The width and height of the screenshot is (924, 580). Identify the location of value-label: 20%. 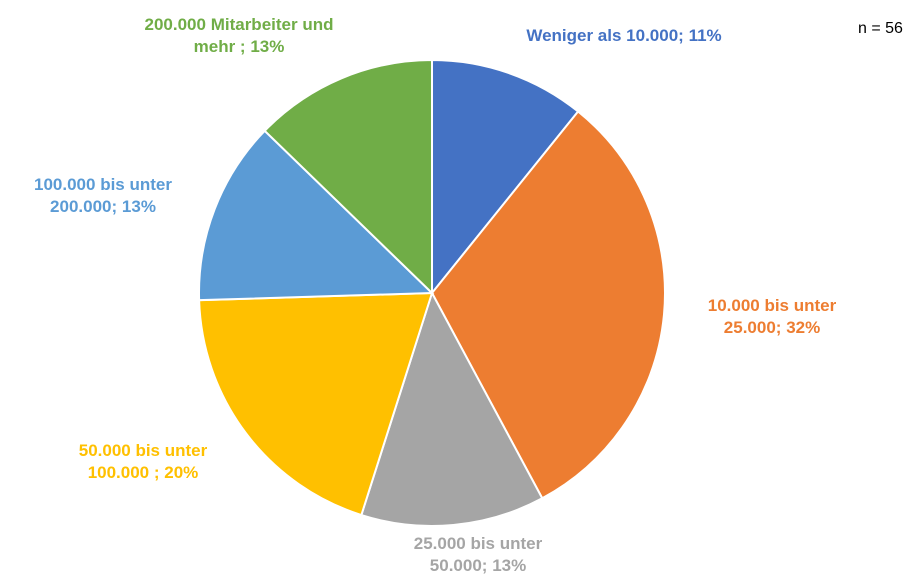
(181, 472).